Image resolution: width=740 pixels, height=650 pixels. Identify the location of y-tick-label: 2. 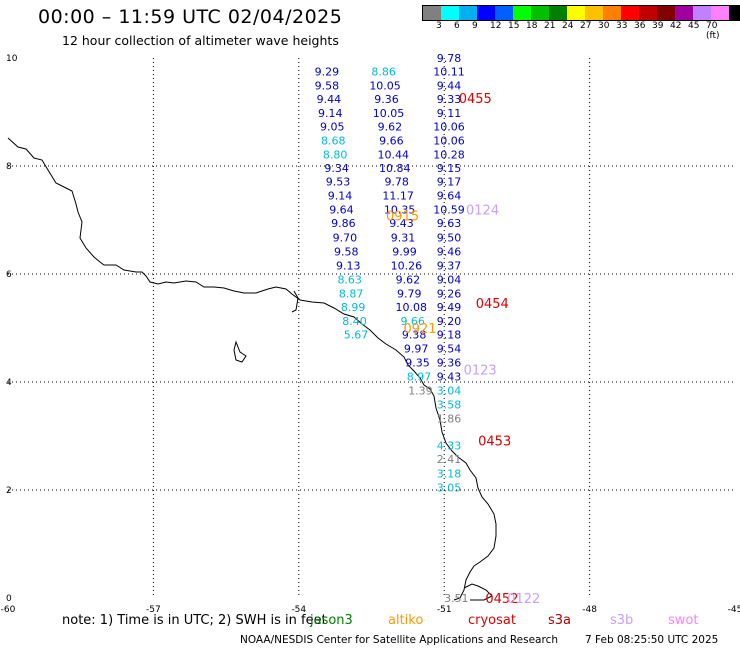
(9, 491).